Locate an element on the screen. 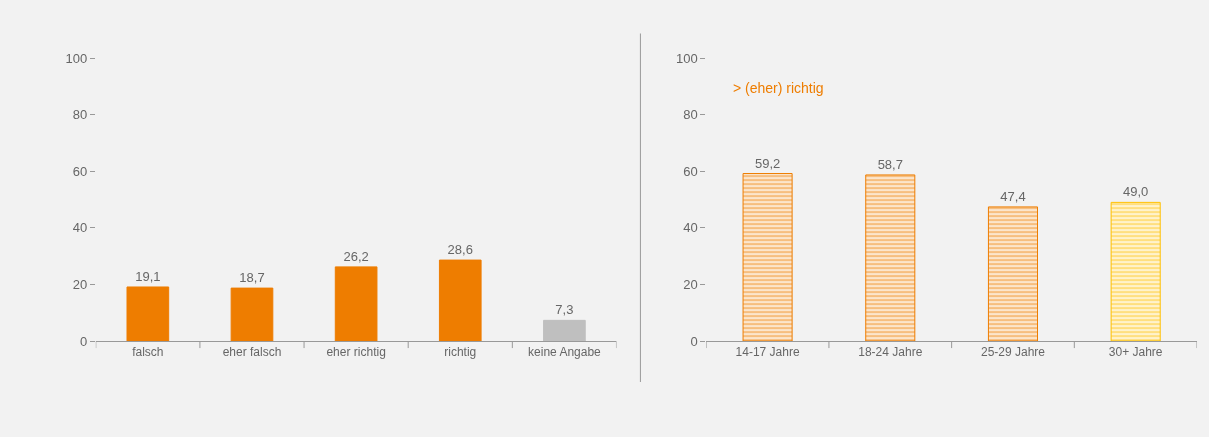 Image resolution: width=1209 pixels, height=437 pixels. x-tick-label: 25-29 Jahre is located at coordinates (1013, 352).